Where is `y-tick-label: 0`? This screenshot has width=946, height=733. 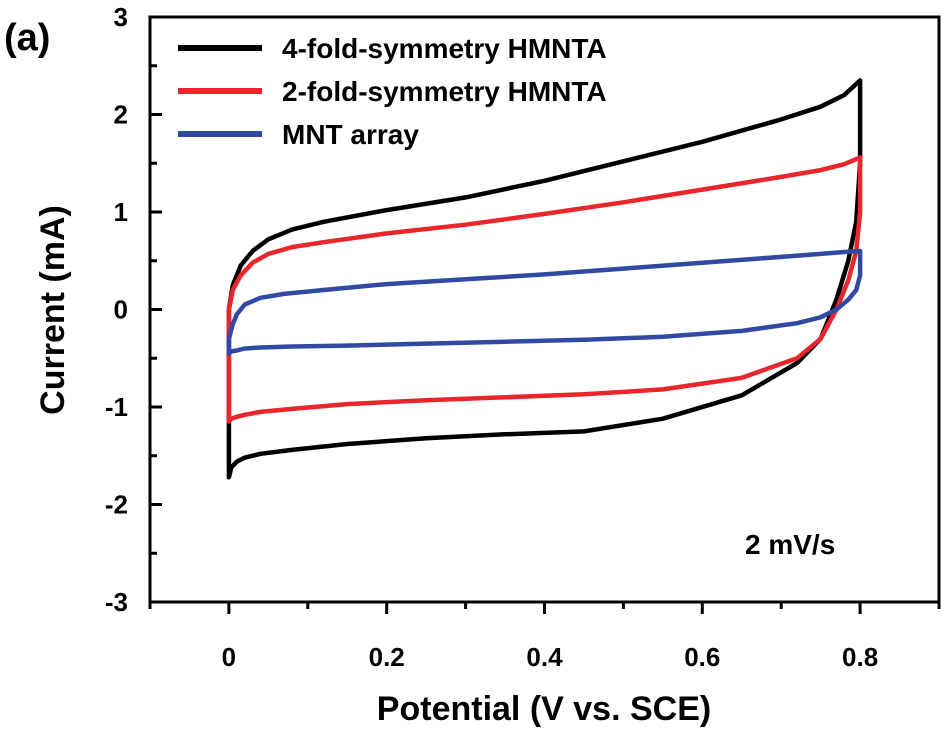 y-tick-label: 0 is located at coordinates (121, 310).